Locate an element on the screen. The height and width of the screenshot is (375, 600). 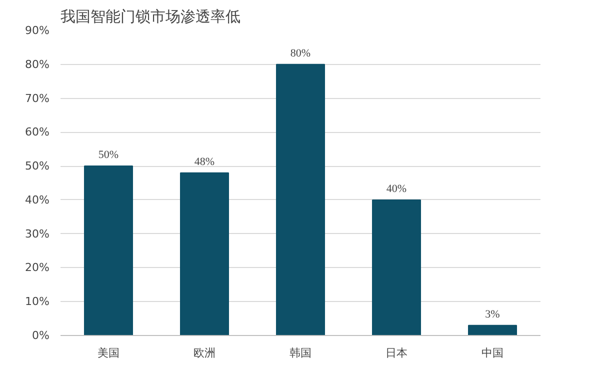
y-tick-label: 80% is located at coordinates (37, 64).